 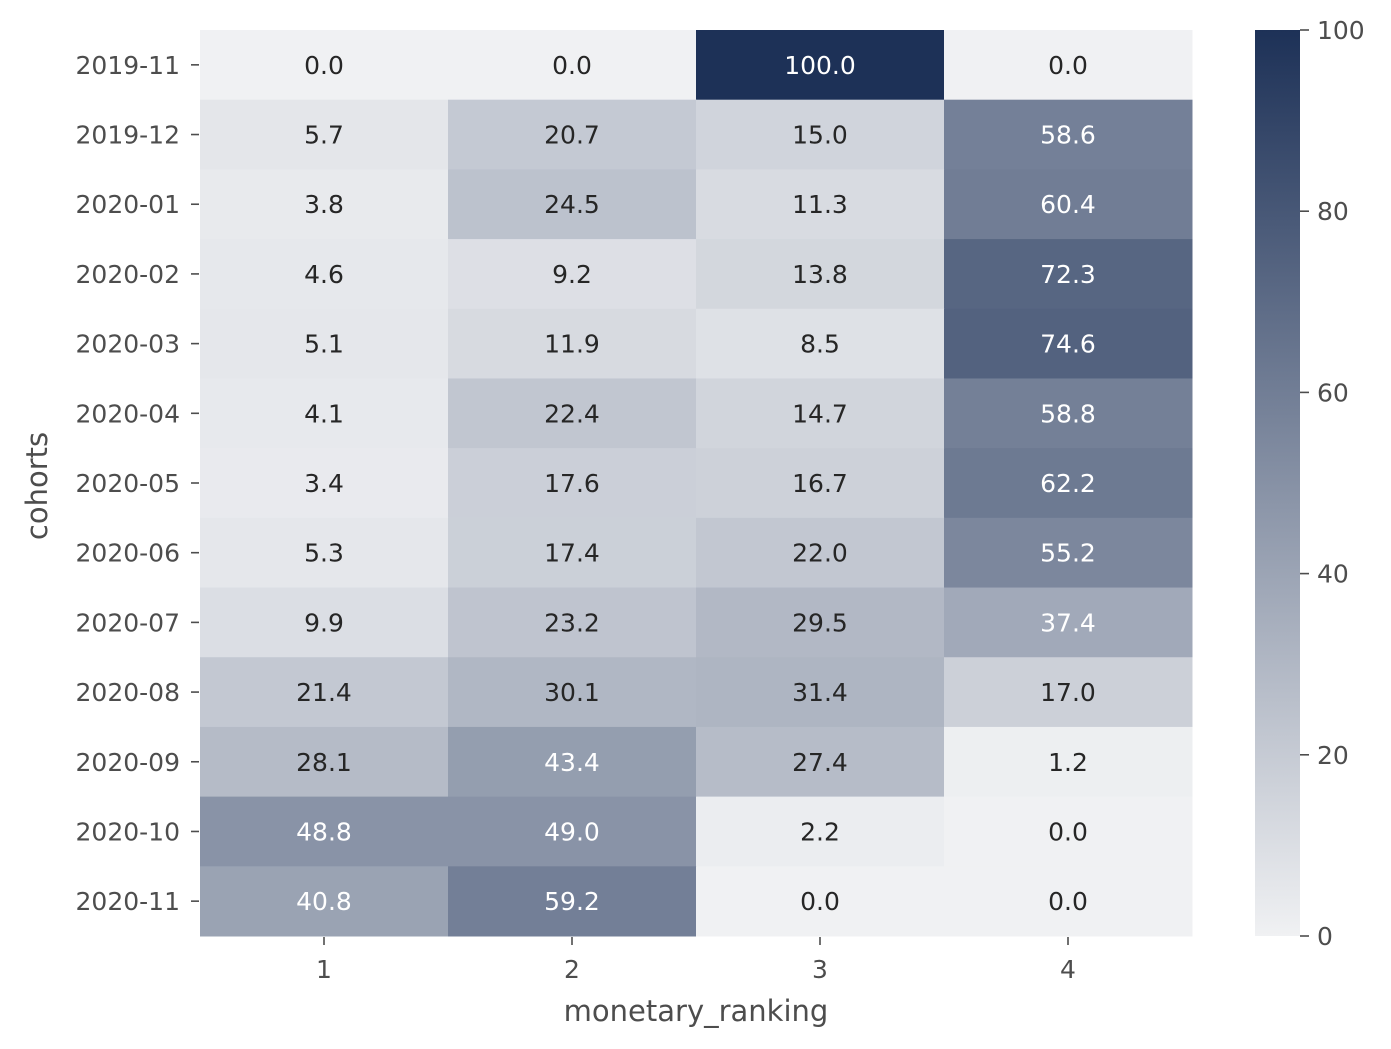 I want to click on y-tick-label: 2020-10, so click(x=128, y=831).